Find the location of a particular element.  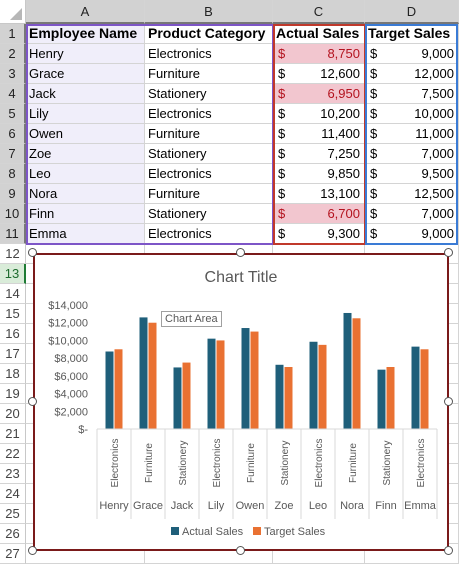

cell-c2: $8,750 is located at coordinates (319, 54).